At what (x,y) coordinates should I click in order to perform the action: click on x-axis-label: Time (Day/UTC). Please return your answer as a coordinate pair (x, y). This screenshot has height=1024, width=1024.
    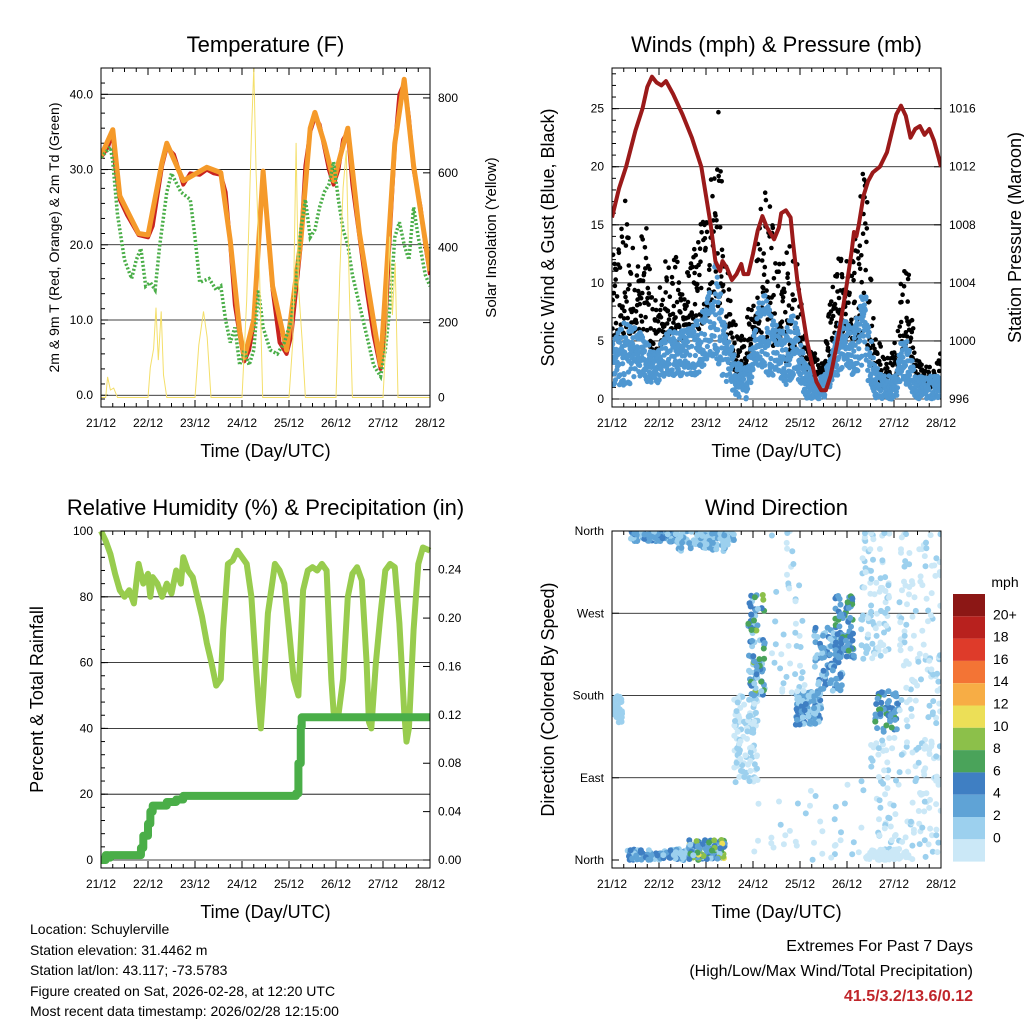
    Looking at the image, I should click on (265, 451).